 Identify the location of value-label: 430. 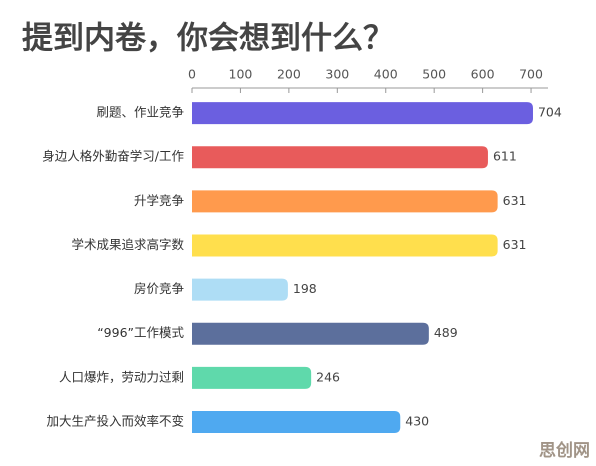
(417, 420).